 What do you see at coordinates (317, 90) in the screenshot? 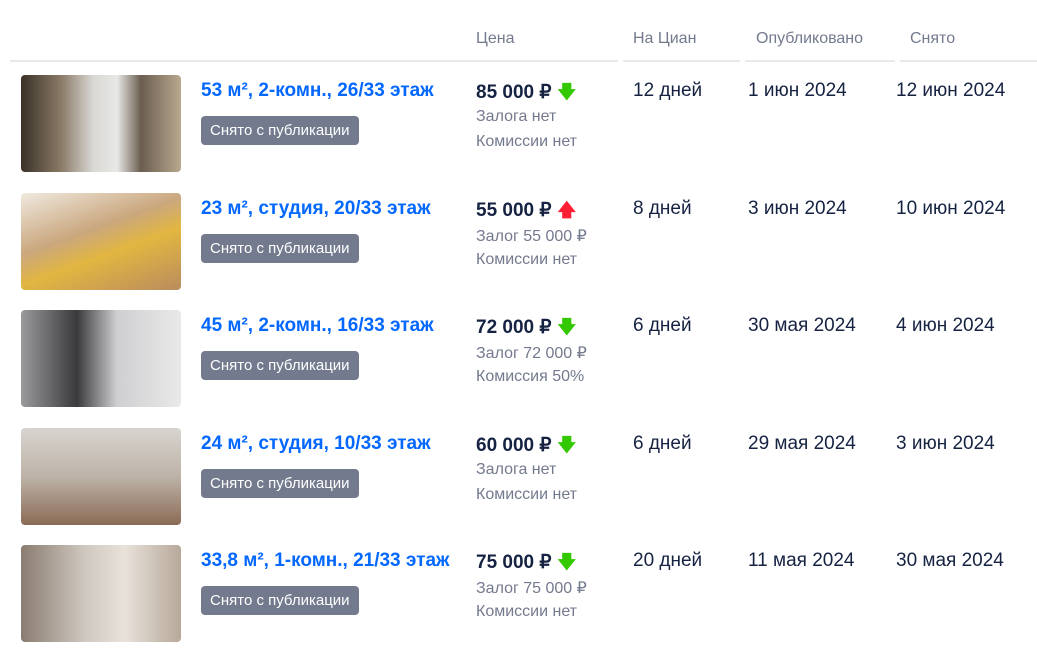
I see `listing-title-link: 53 м², 2-комн., 26/33 этаж` at bounding box center [317, 90].